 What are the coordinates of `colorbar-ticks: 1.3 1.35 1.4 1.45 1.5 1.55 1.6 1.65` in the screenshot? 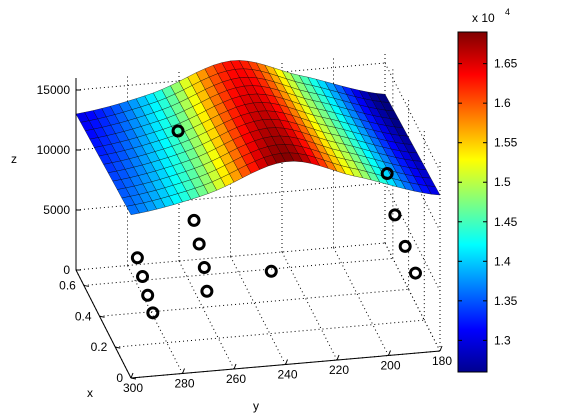 It's located at (488, 202).